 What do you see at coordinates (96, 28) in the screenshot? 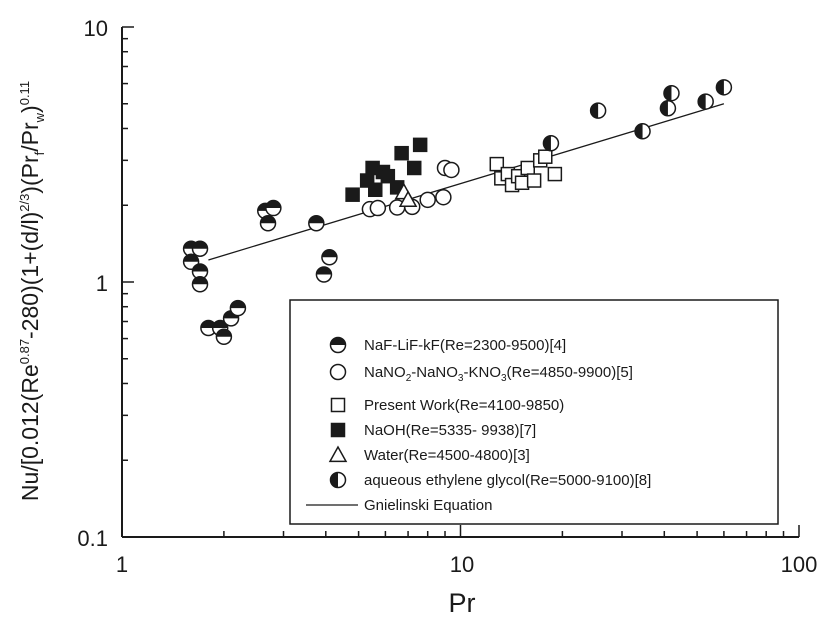
I see `y-tick-label: 10` at bounding box center [96, 28].